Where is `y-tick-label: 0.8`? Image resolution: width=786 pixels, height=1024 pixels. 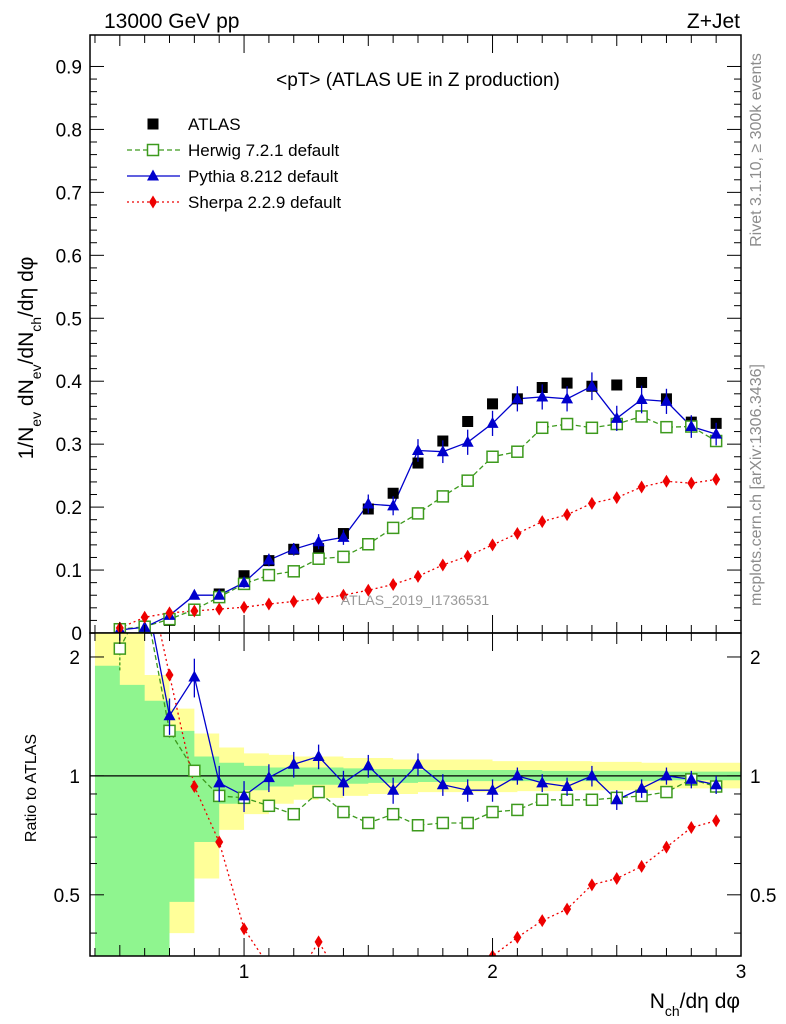
y-tick-label: 0.8 is located at coordinates (69, 130).